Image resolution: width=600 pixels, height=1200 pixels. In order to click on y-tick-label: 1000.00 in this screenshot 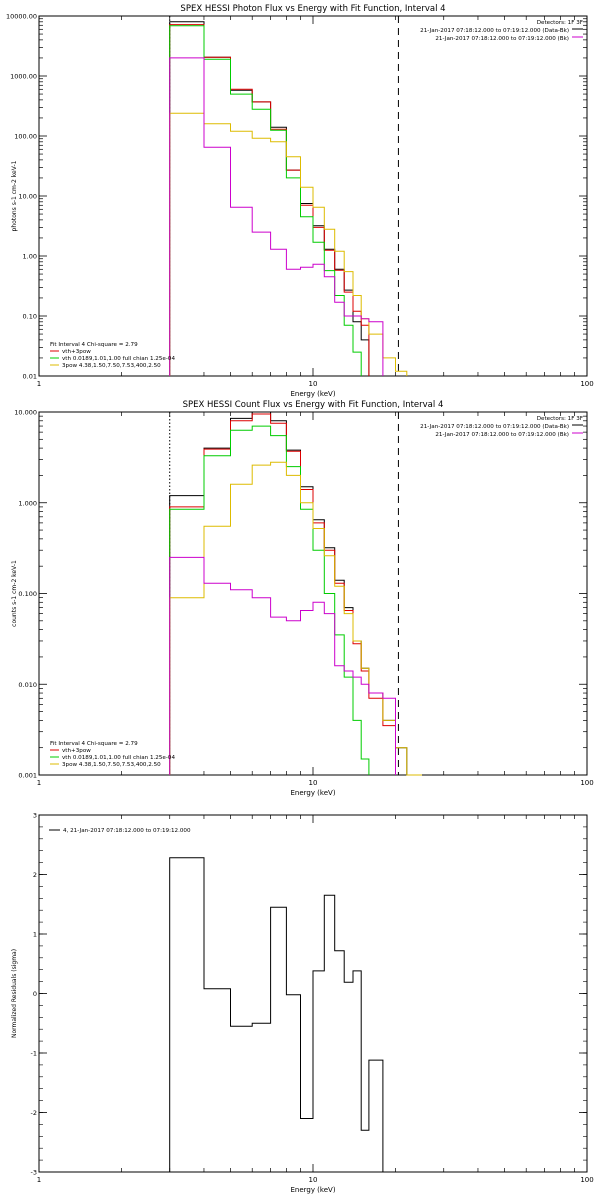, I will do `click(23, 77)`.